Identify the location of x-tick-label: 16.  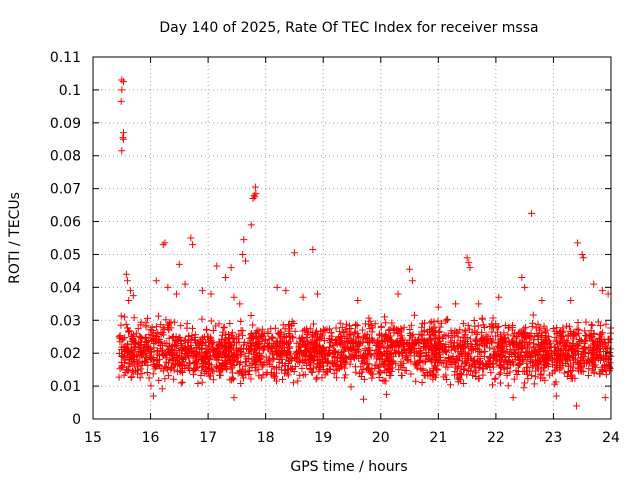
(151, 438).